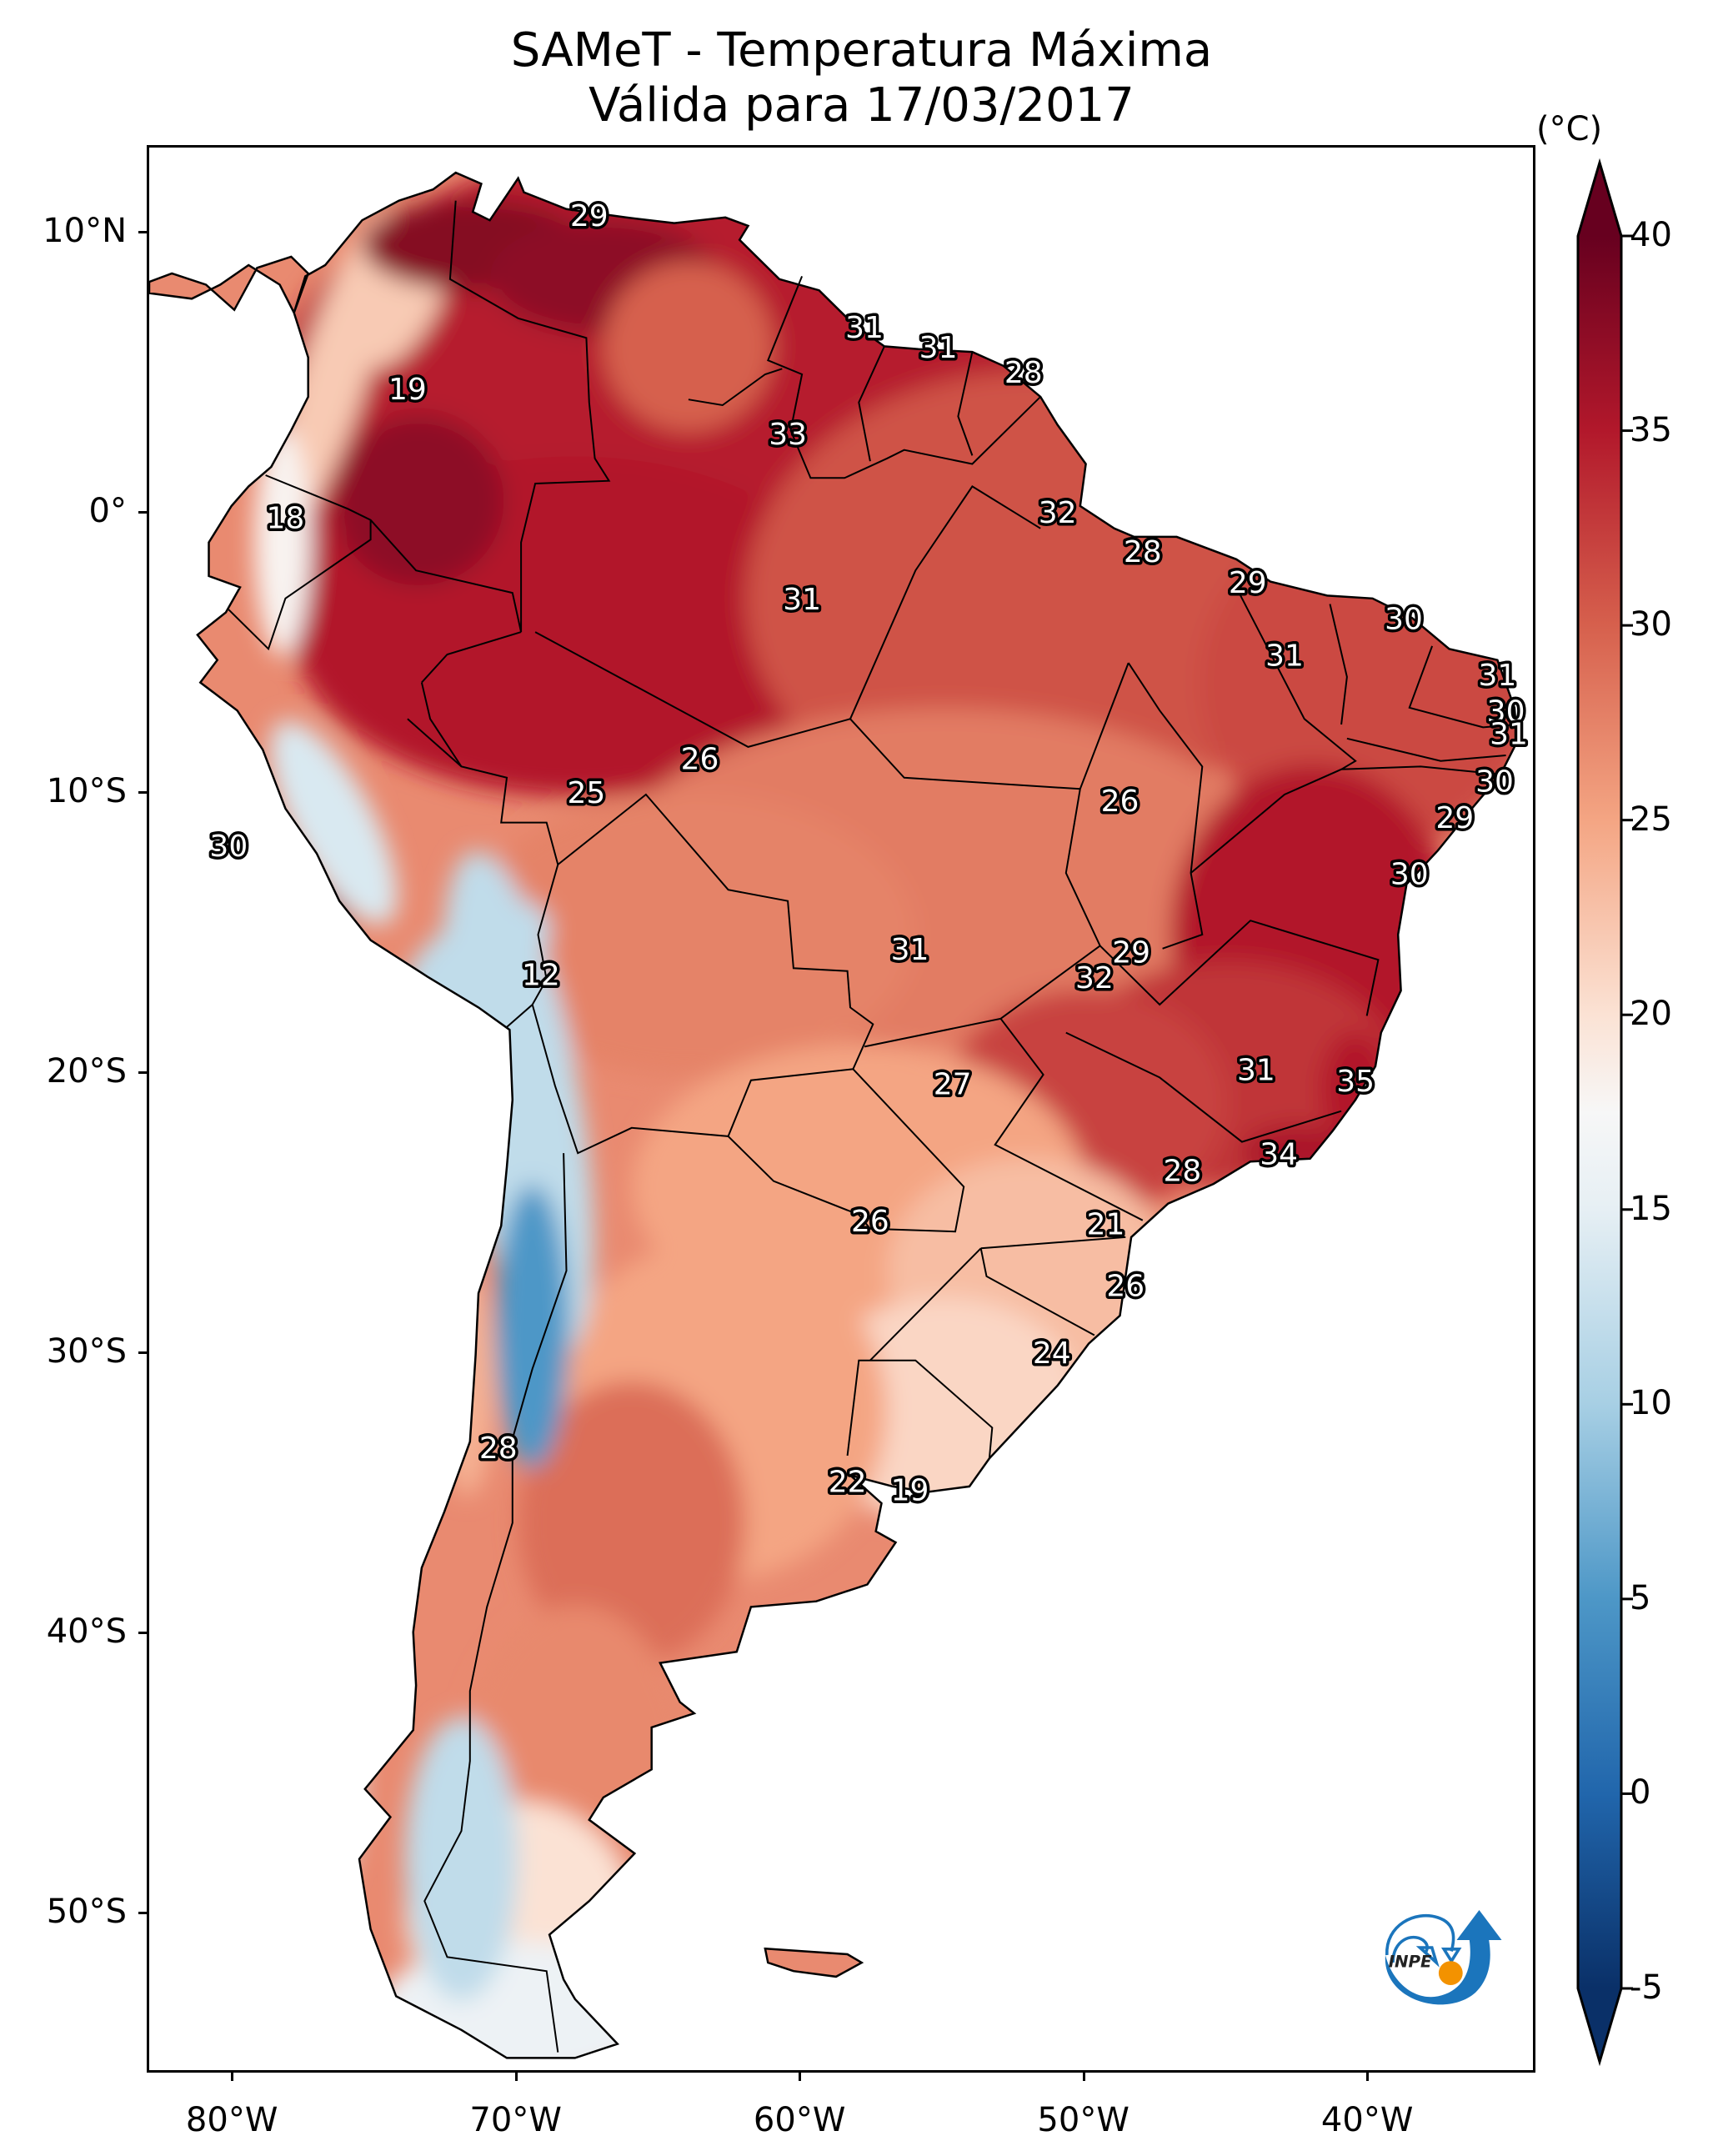 This screenshot has width=1723, height=2156. I want to click on colorbar-tick-label: 35, so click(1651, 430).